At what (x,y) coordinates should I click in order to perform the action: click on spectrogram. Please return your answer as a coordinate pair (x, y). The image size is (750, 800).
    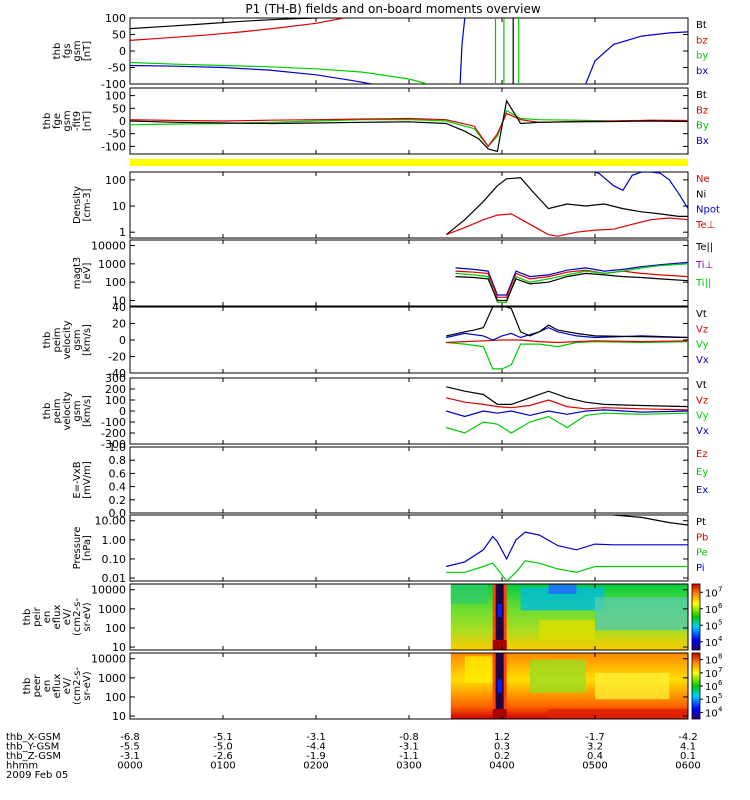
    Looking at the image, I should click on (569, 617).